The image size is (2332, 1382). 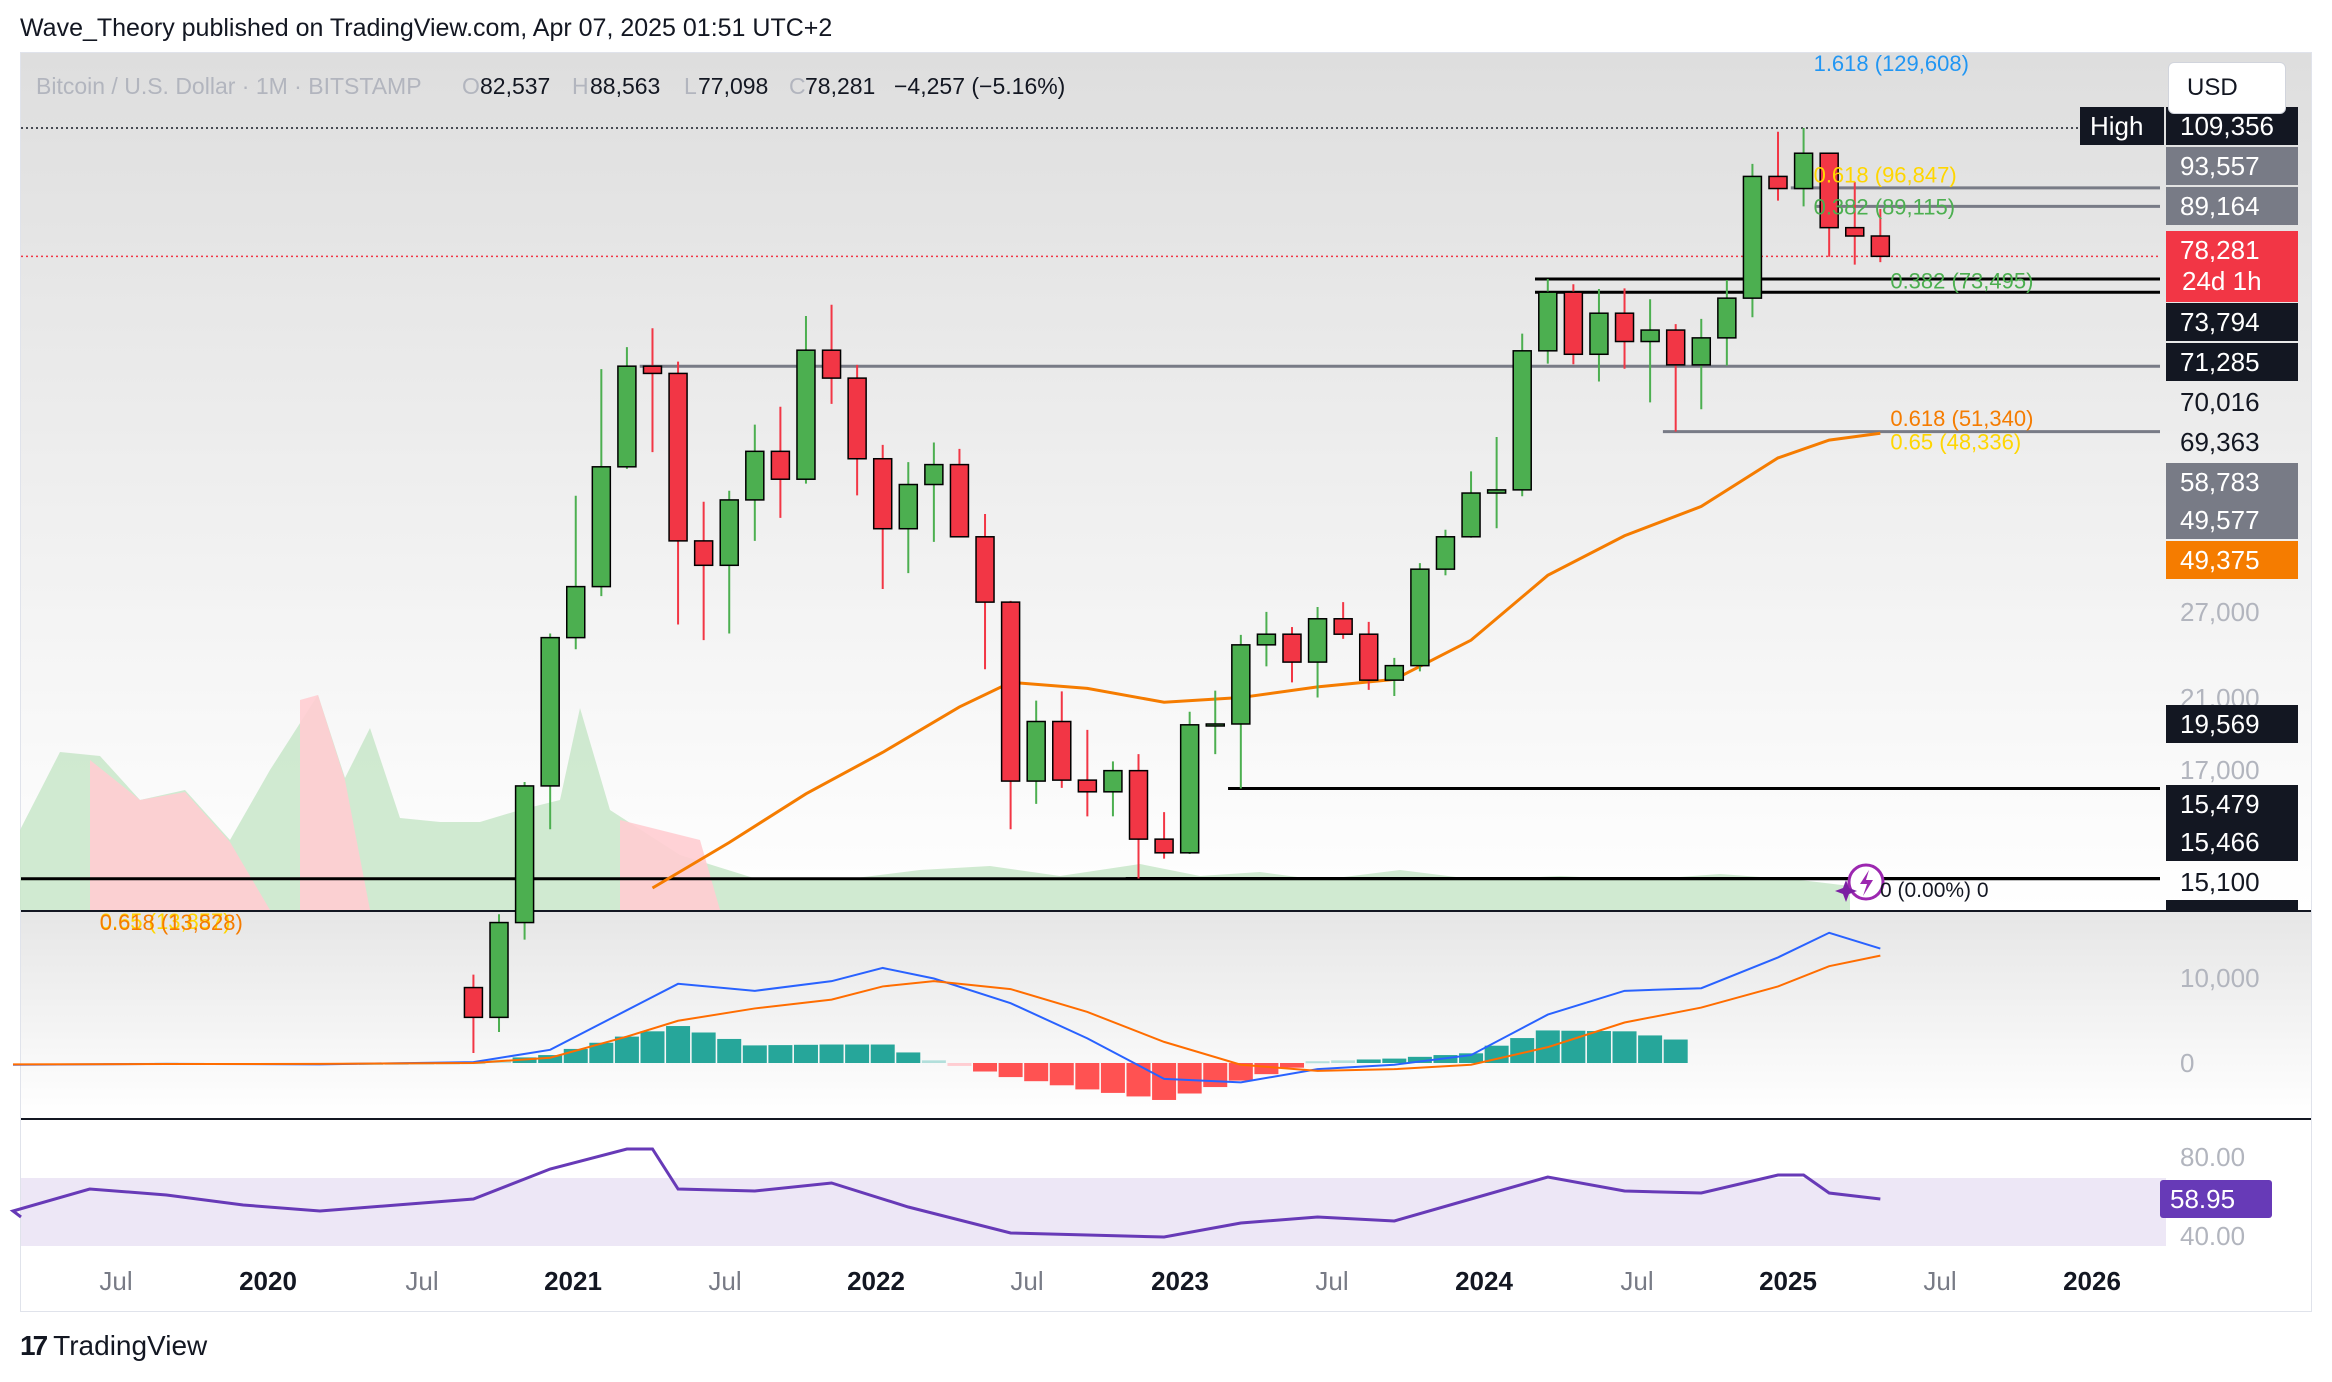 What do you see at coordinates (2232, 166) in the screenshot?
I see `price-axis-label: 93,557` at bounding box center [2232, 166].